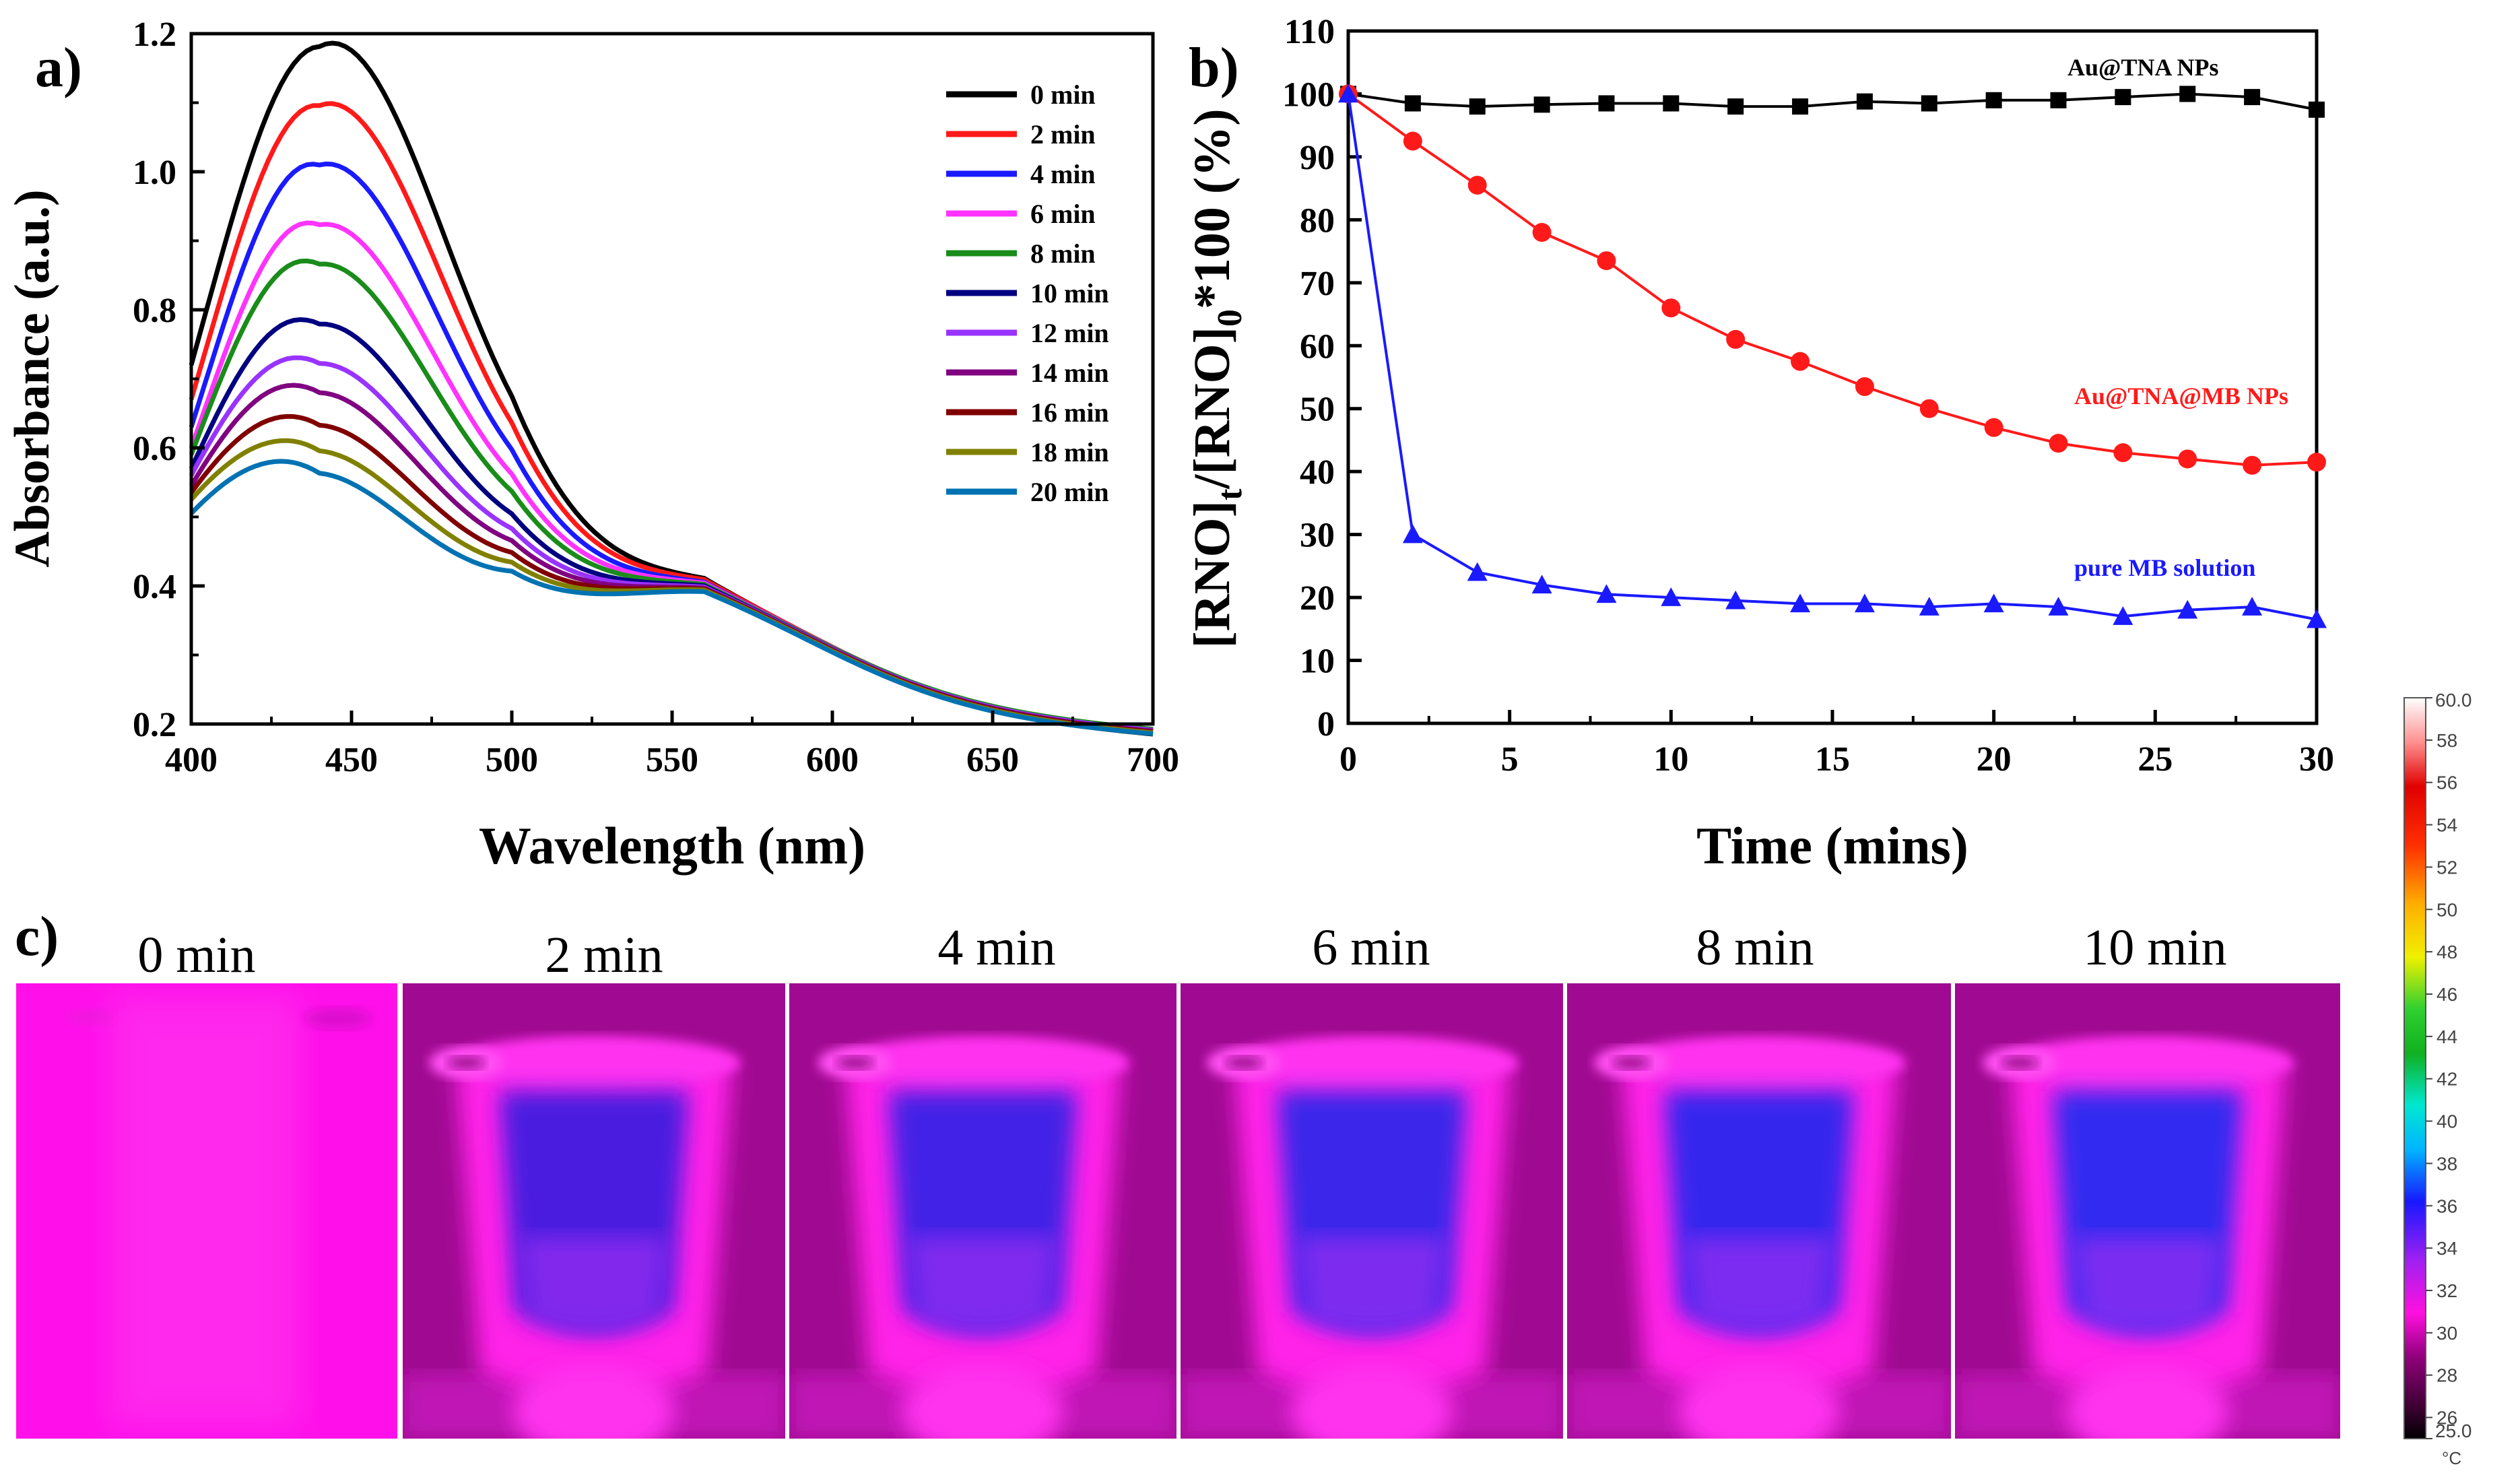  What do you see at coordinates (2447, 1205) in the screenshot?
I see `colorbar-tick-label: 36` at bounding box center [2447, 1205].